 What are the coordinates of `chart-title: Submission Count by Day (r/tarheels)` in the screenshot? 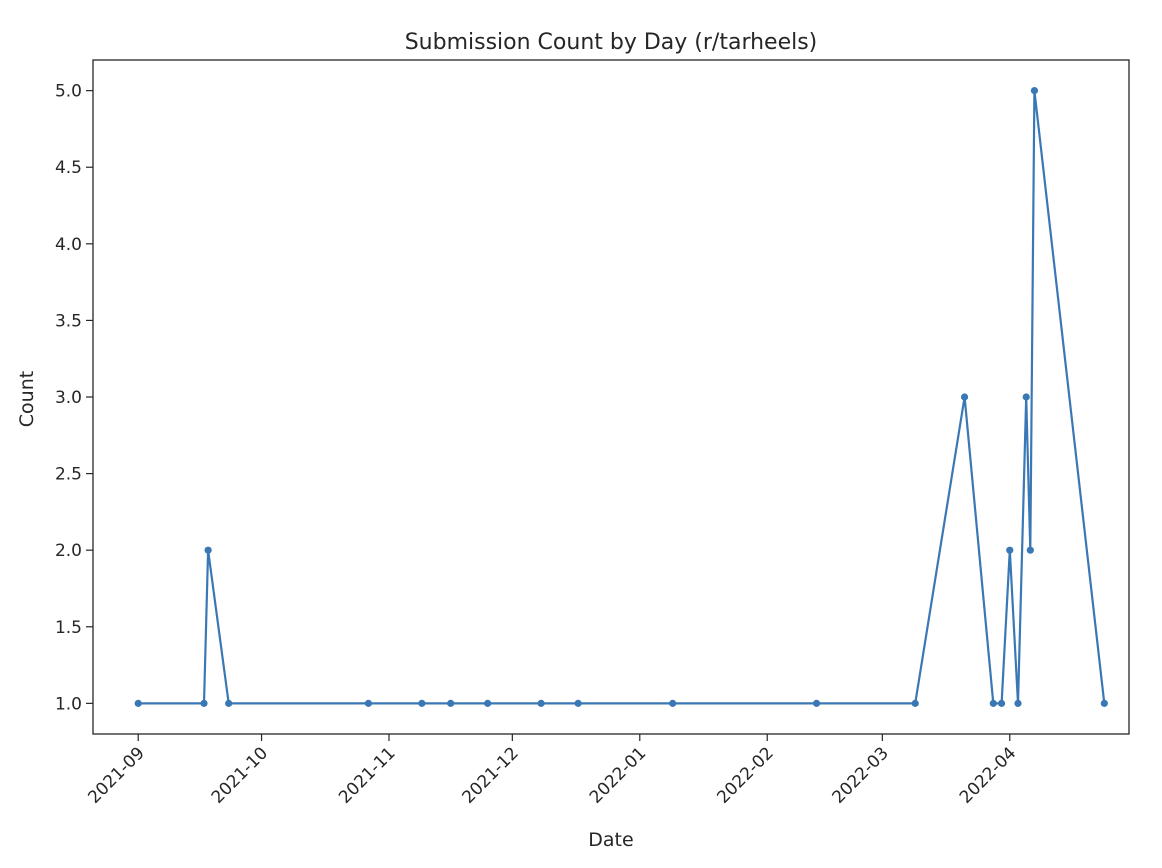 It's located at (611, 42).